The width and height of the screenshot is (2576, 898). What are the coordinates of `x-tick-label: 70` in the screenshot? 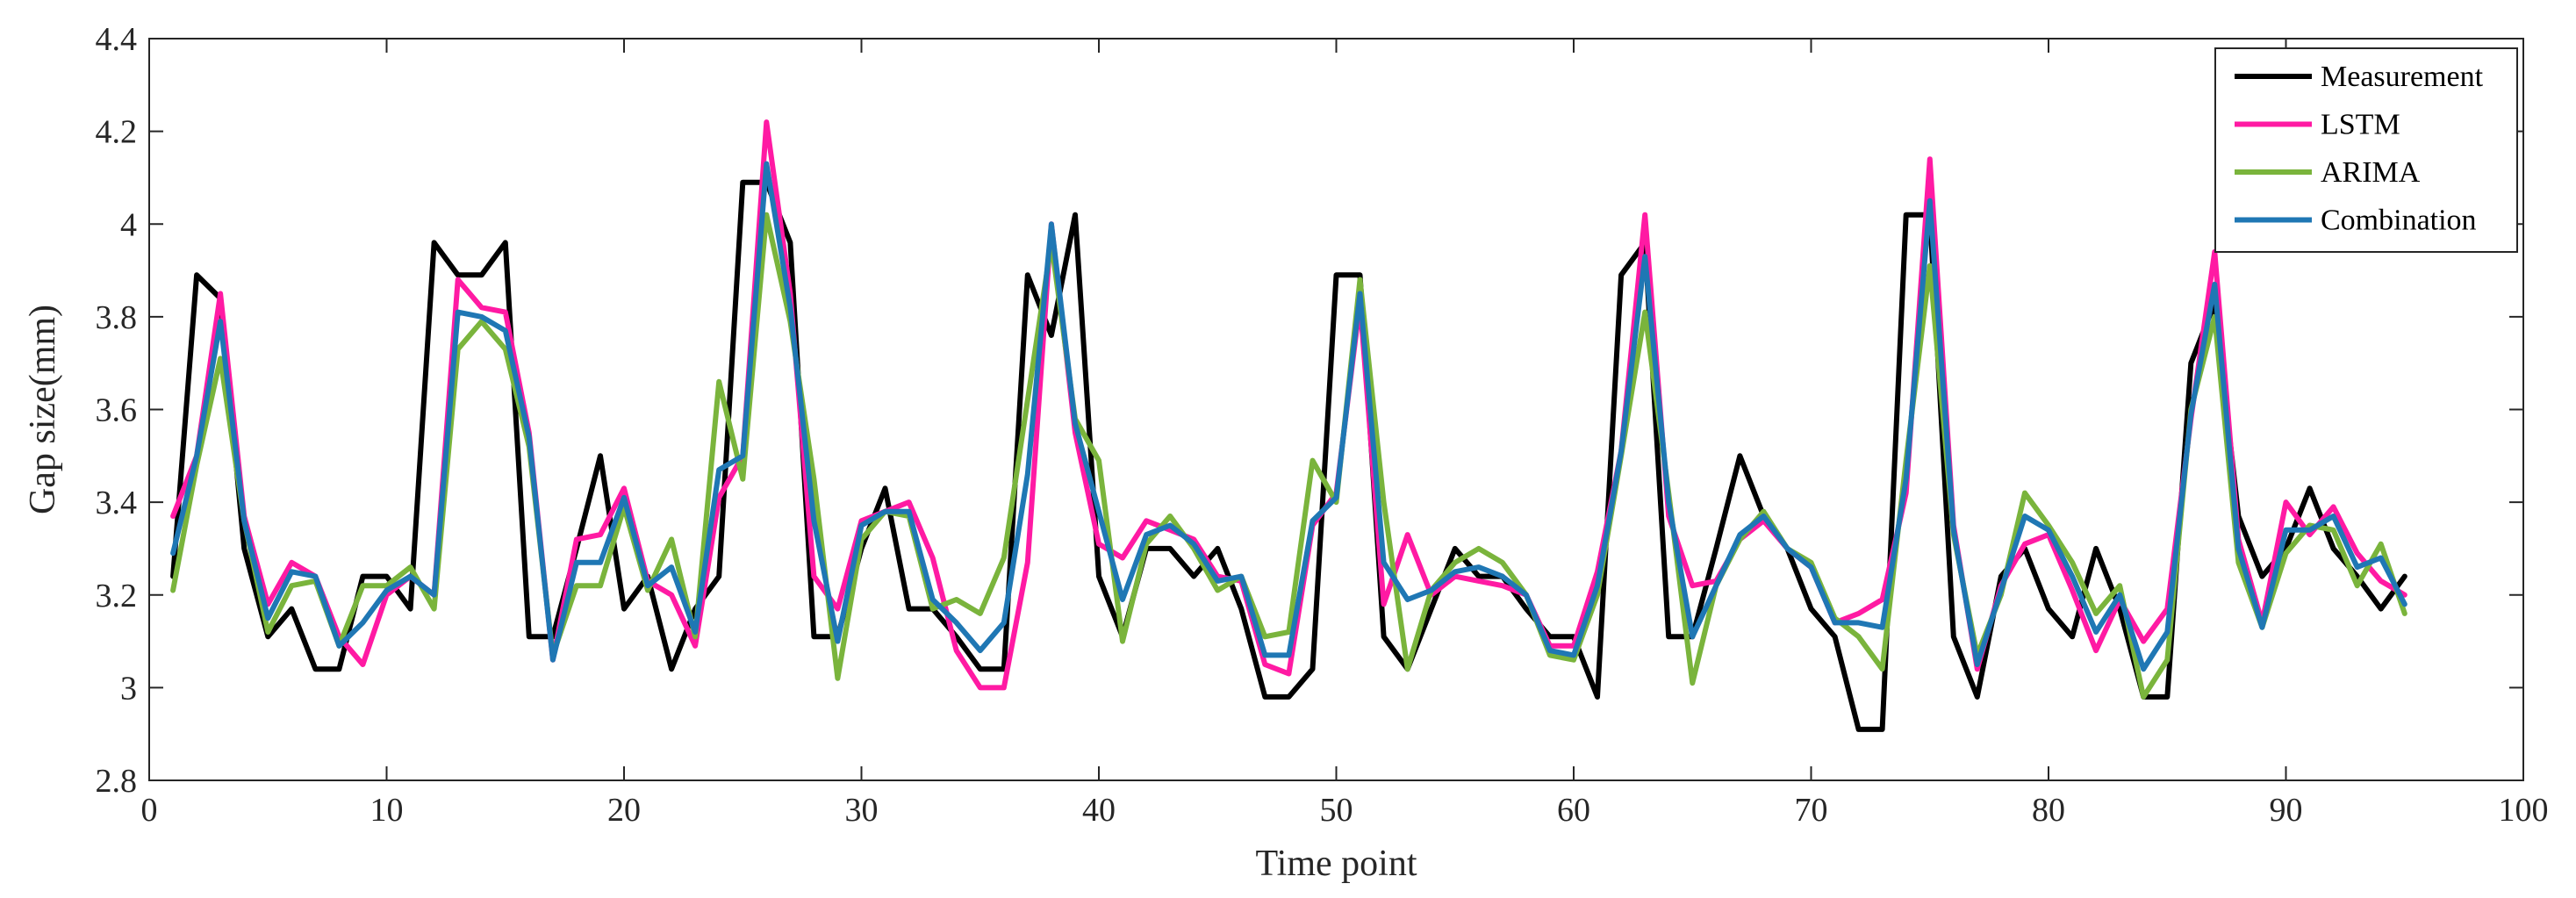 It's located at (1811, 810).